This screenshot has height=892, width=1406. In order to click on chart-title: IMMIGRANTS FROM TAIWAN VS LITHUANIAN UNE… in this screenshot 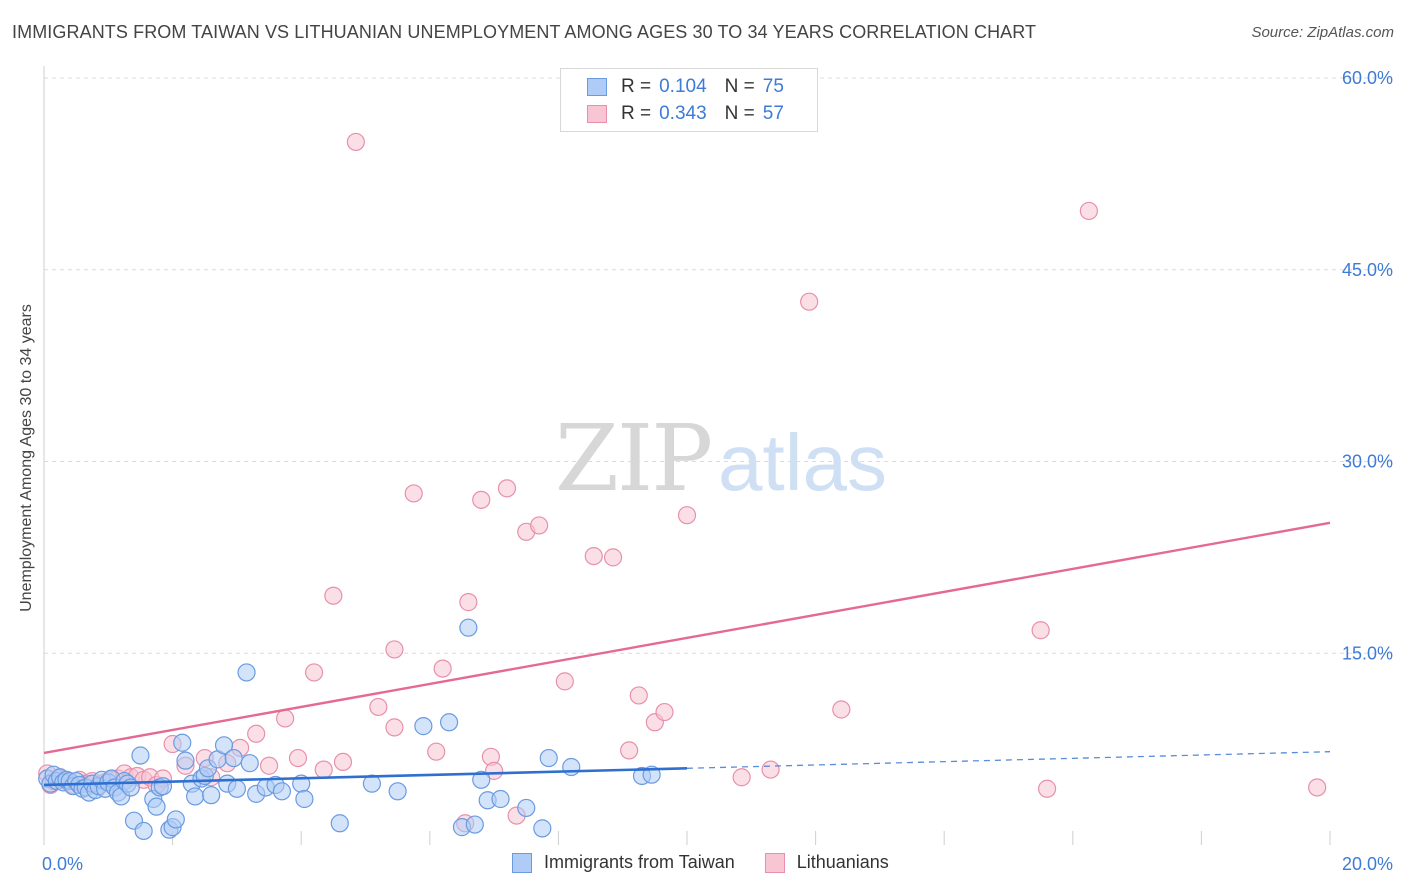, I will do `click(524, 32)`.